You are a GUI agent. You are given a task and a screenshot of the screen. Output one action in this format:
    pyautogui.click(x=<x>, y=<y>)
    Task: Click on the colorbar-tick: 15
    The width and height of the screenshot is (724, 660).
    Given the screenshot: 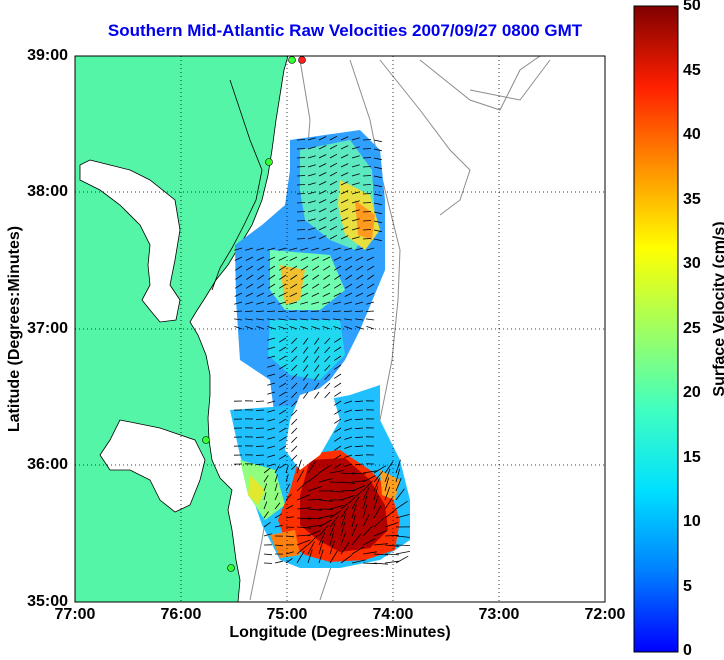 What is the action you would take?
    pyautogui.click(x=692, y=458)
    